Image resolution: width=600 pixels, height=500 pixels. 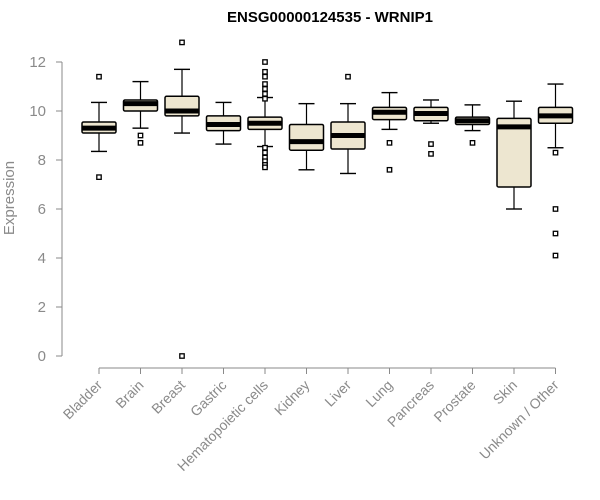 What do you see at coordinates (42, 160) in the screenshot?
I see `y-tick-label: 8` at bounding box center [42, 160].